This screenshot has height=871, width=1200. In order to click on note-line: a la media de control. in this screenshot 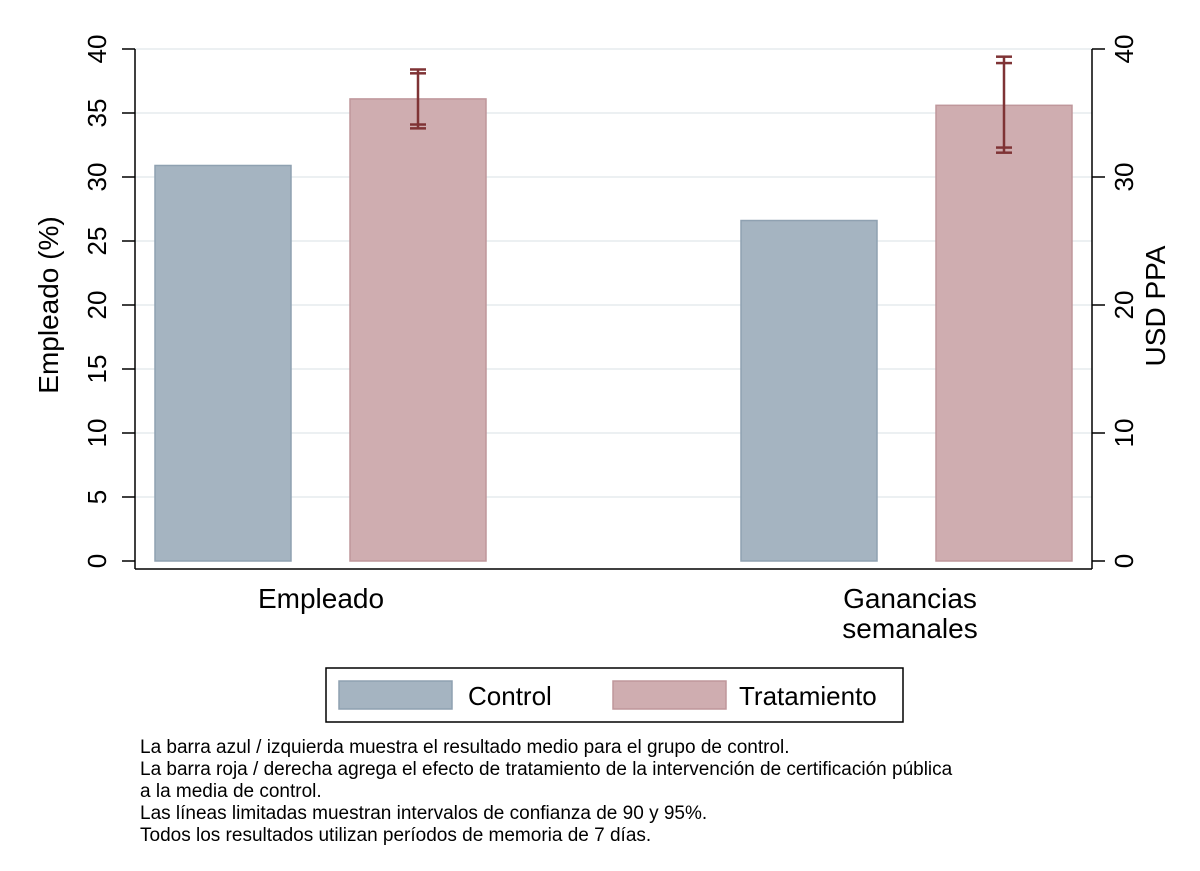, I will do `click(231, 791)`.